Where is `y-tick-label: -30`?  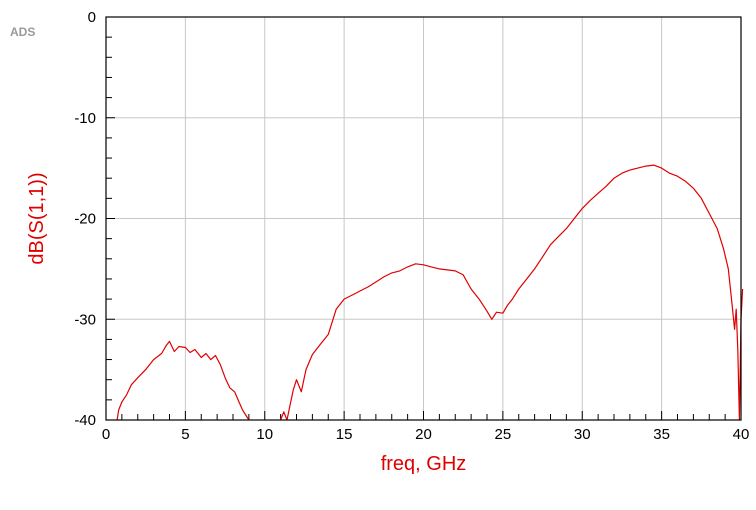 y-tick-label: -30 is located at coordinates (85, 319).